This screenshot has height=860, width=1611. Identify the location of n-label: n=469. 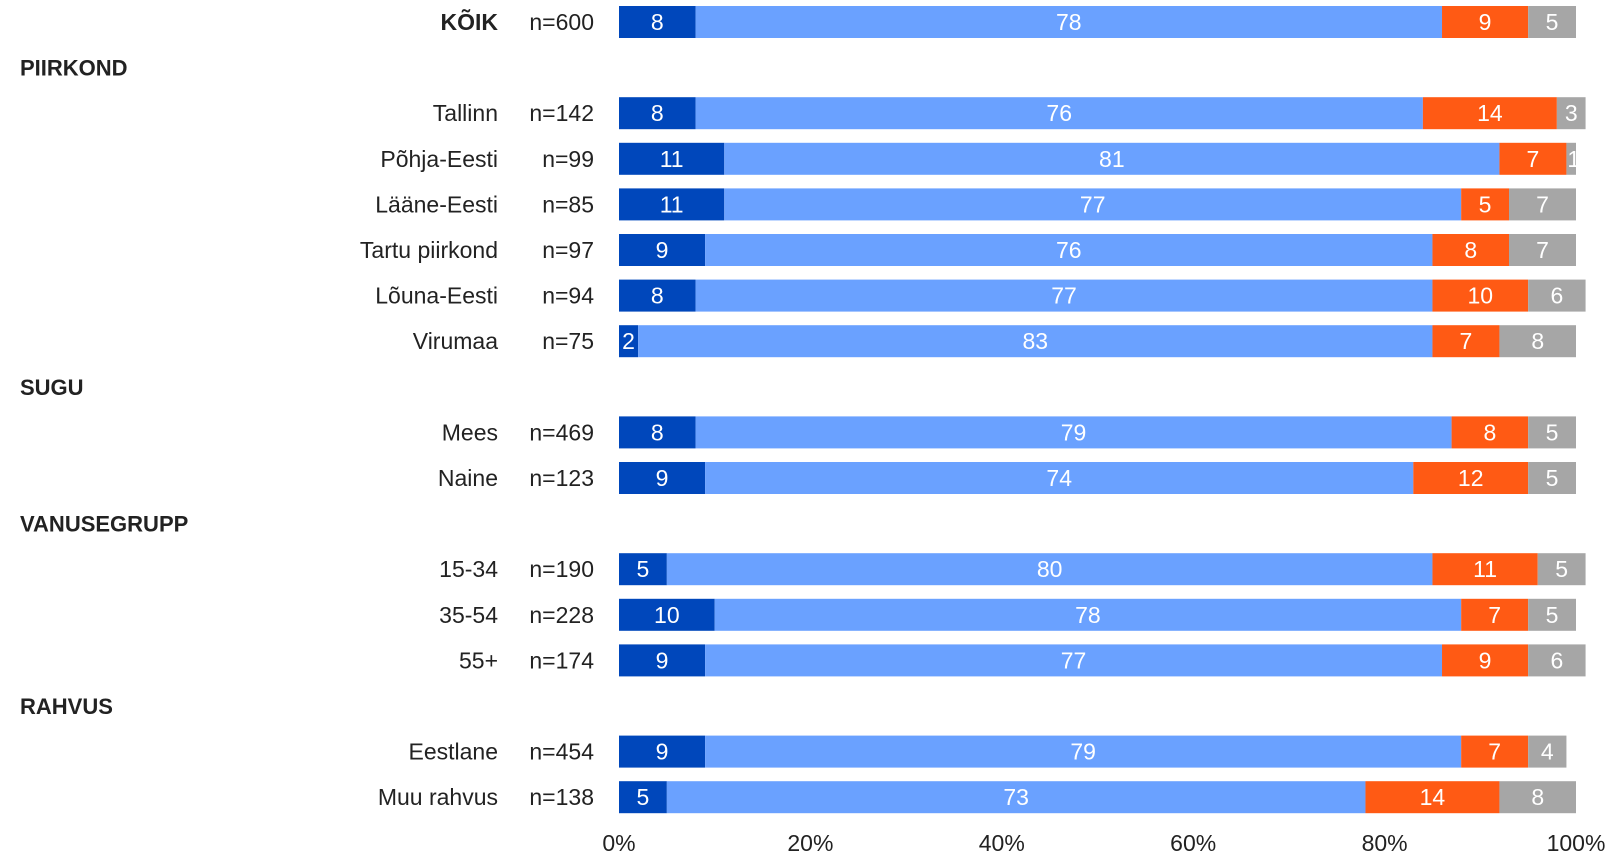
(561, 432).